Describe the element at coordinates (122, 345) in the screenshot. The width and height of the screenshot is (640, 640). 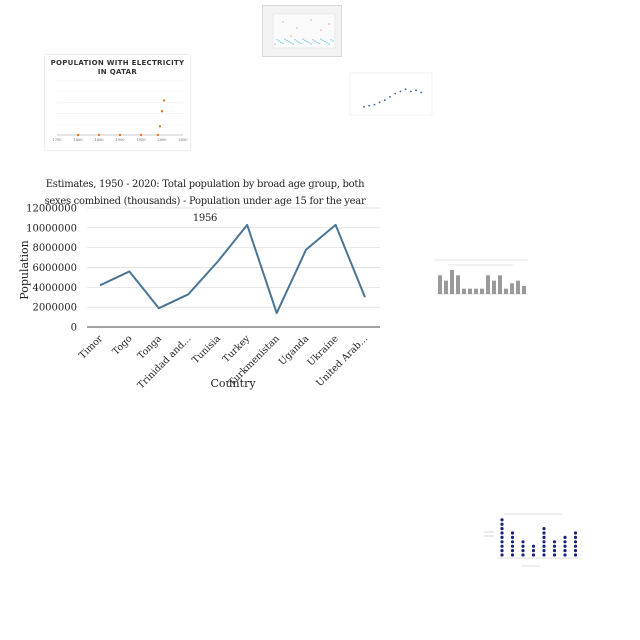
I see `main-x-tick-label: Togo` at that location.